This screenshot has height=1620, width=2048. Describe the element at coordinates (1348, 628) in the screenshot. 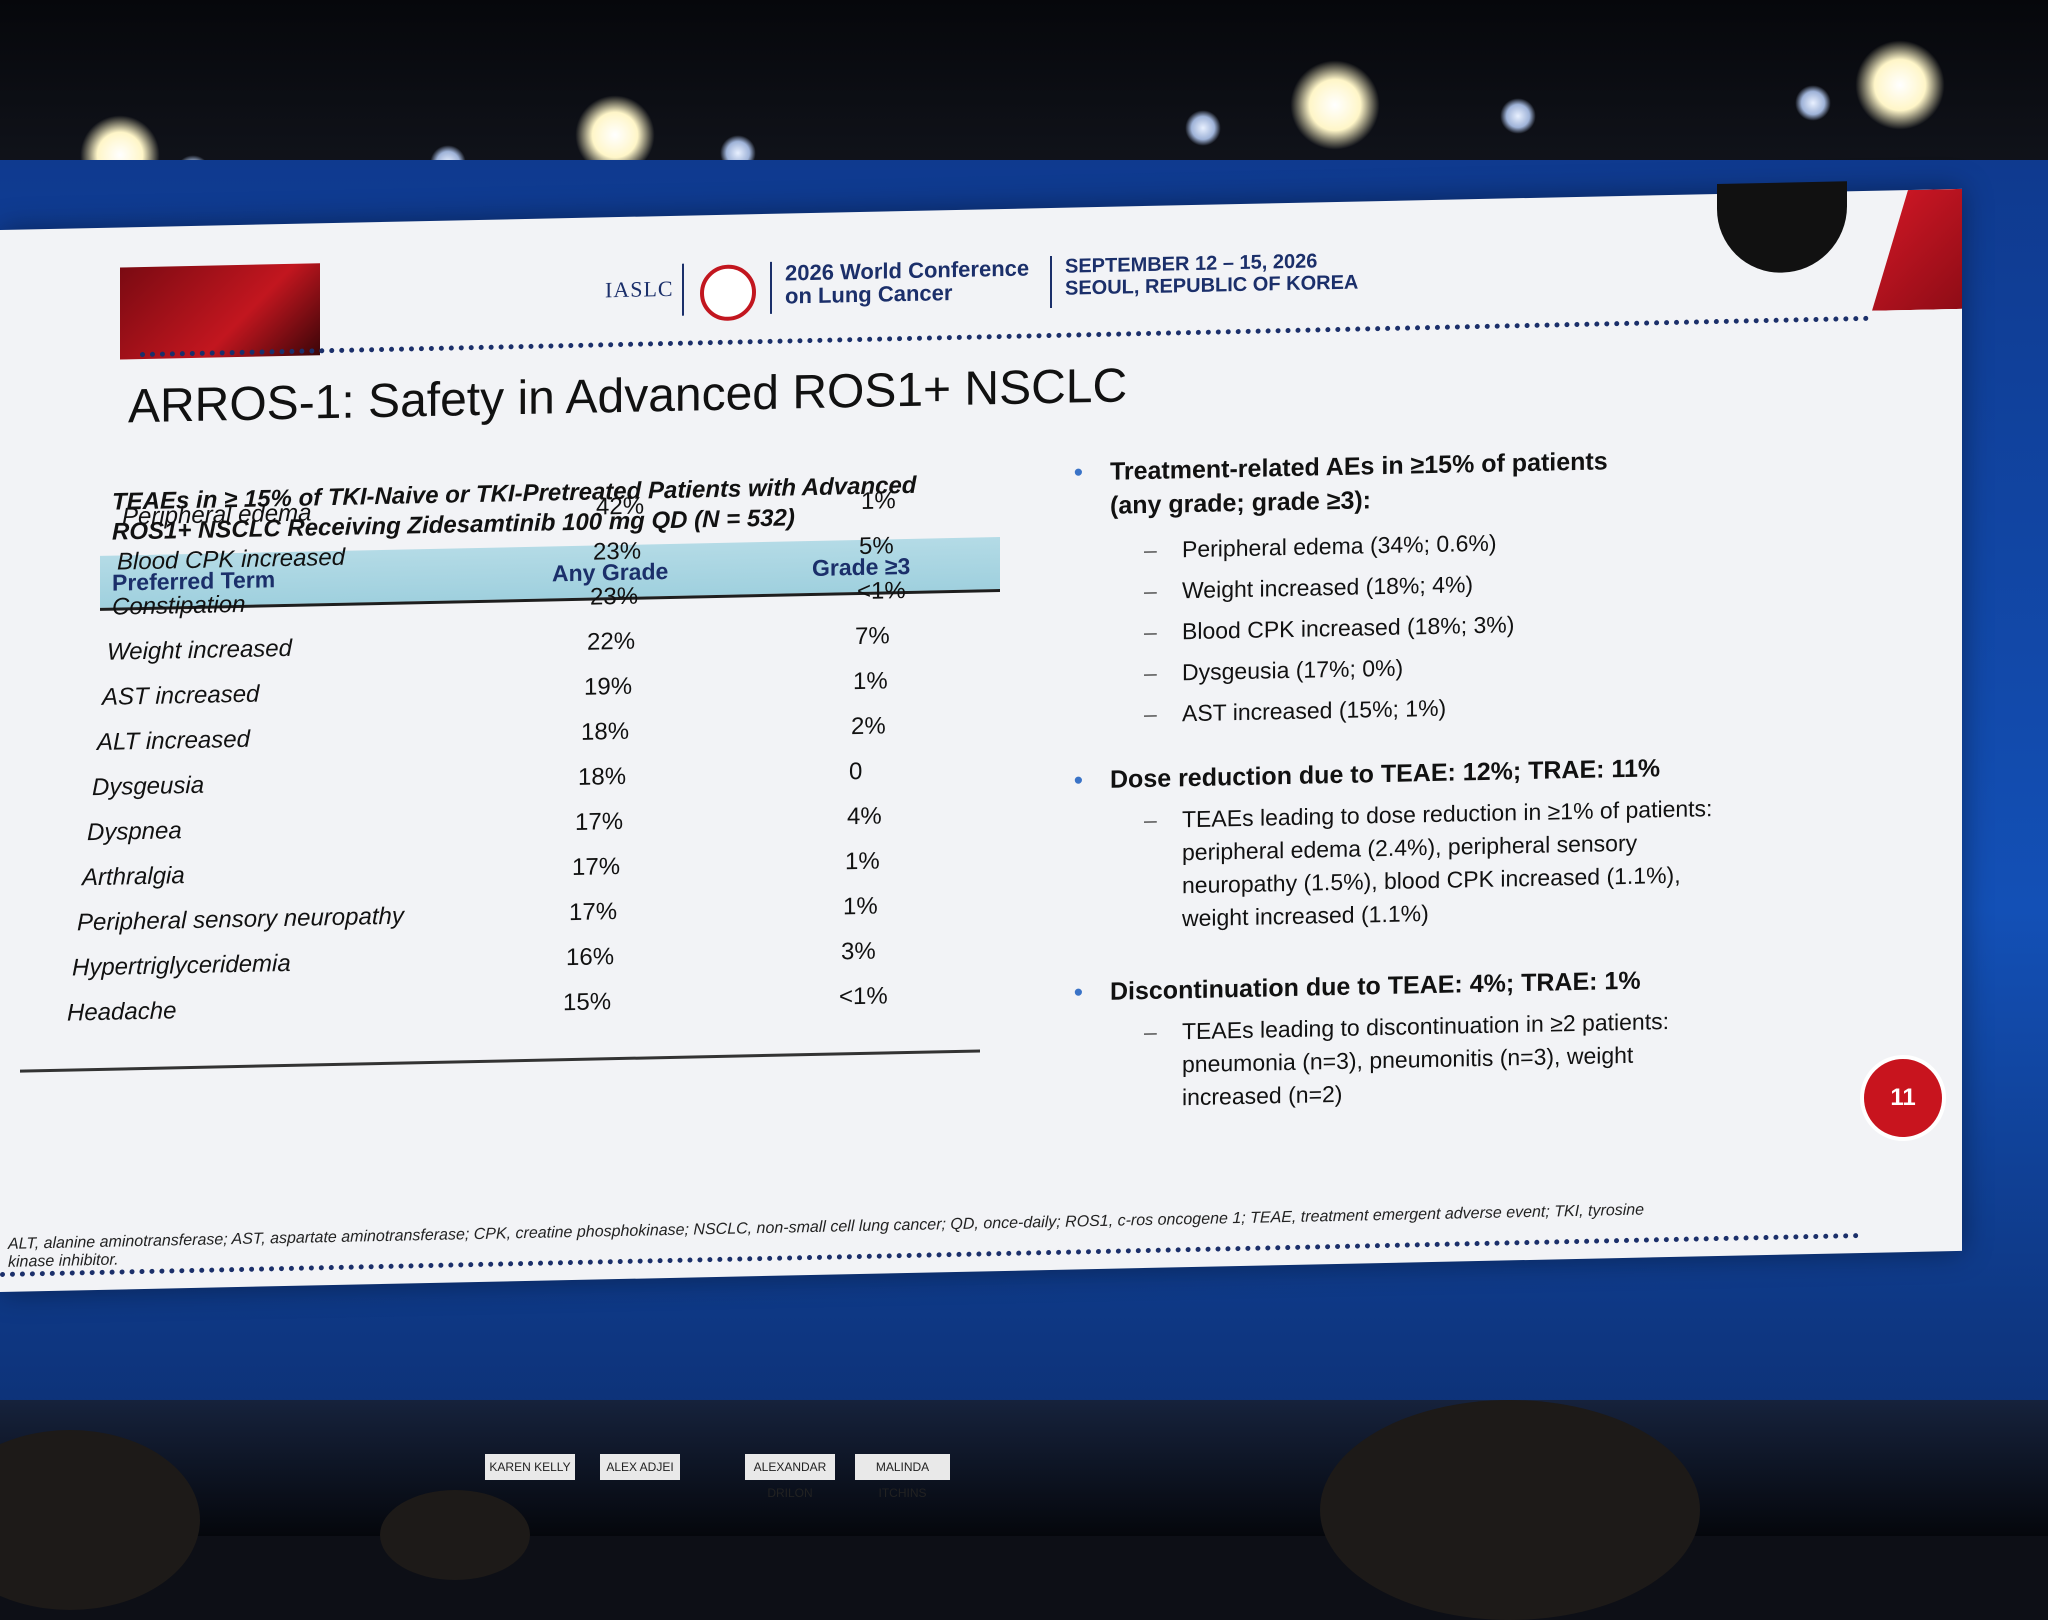

I see `bullet-subtext: Blood CPK increased (18%; 3%)` at that location.